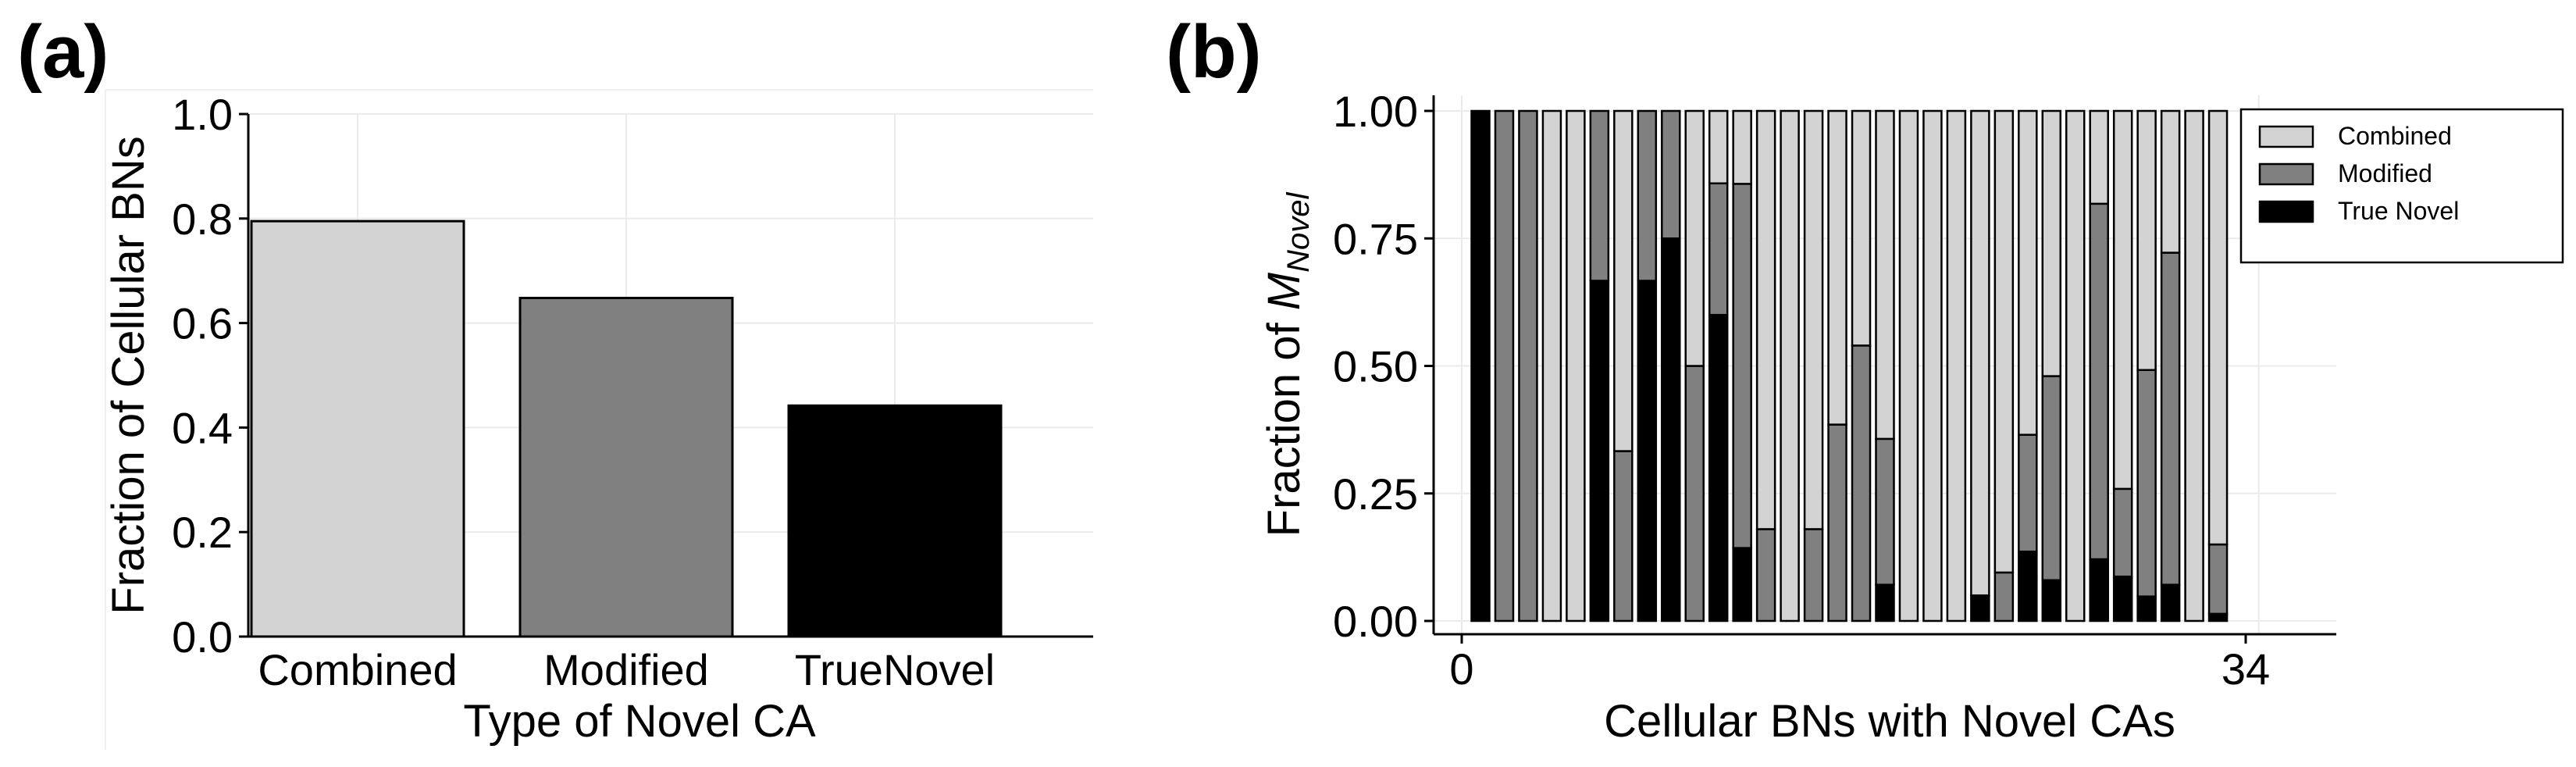  Describe the element at coordinates (203, 324) in the screenshot. I see `y-tick-label: 0.6` at that location.